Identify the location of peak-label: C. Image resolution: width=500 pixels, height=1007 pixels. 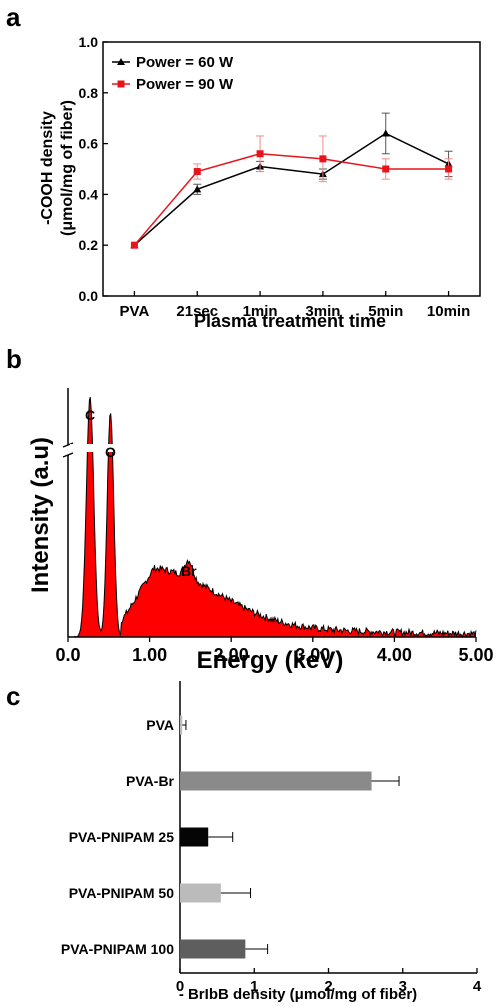
(90, 415).